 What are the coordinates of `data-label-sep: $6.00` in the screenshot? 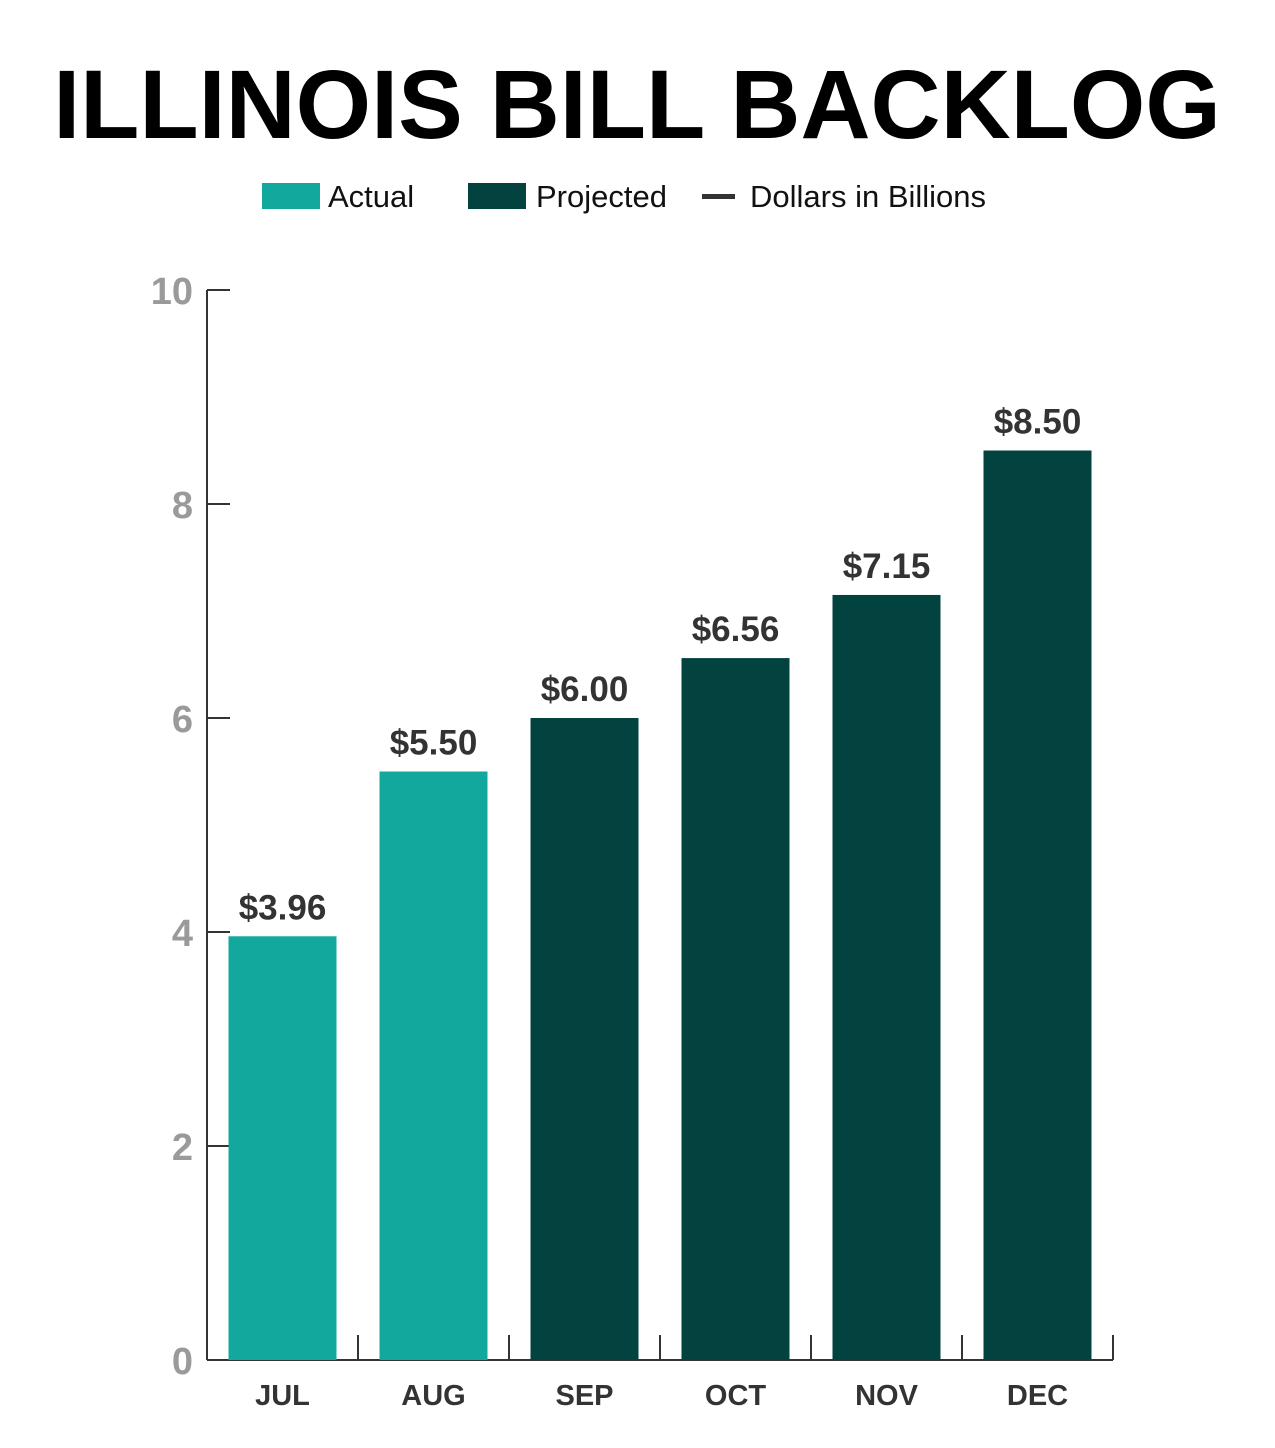 It's located at (585, 689).